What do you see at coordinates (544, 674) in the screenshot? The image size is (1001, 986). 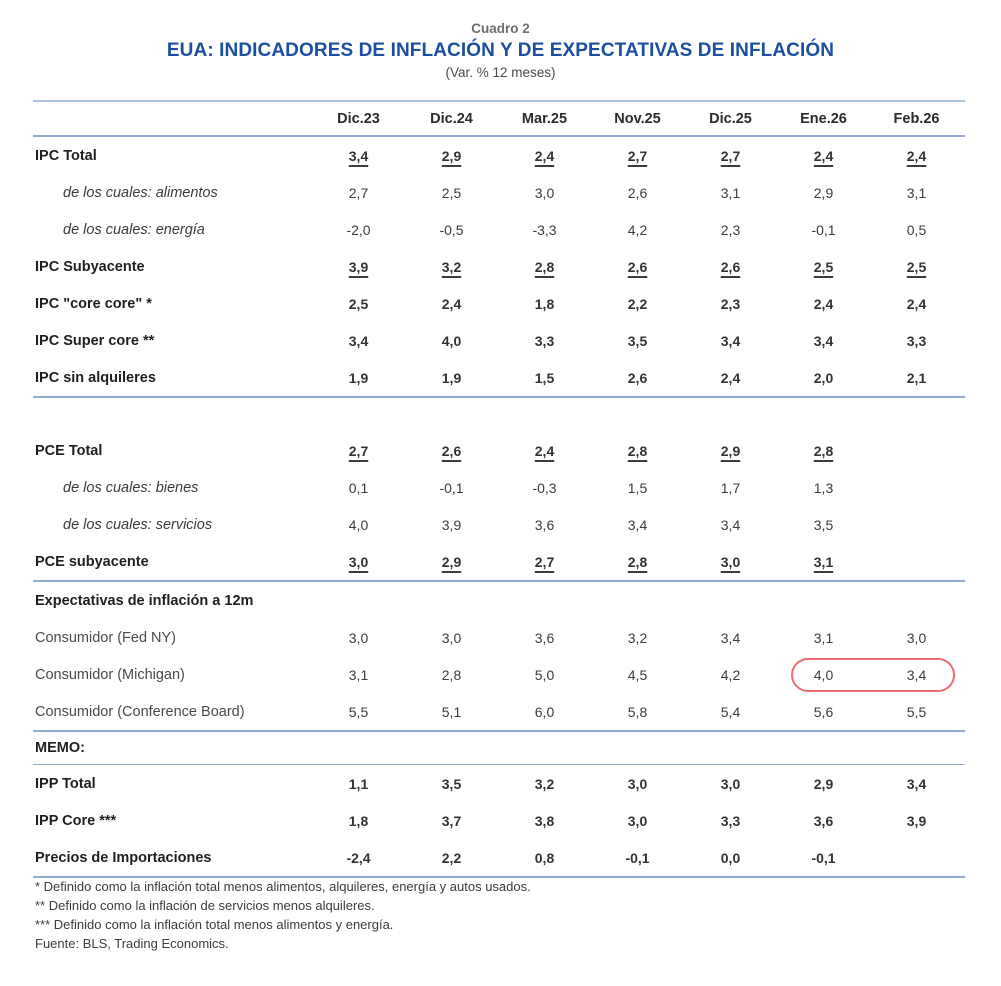 I see `value-cell: 5,0` at bounding box center [544, 674].